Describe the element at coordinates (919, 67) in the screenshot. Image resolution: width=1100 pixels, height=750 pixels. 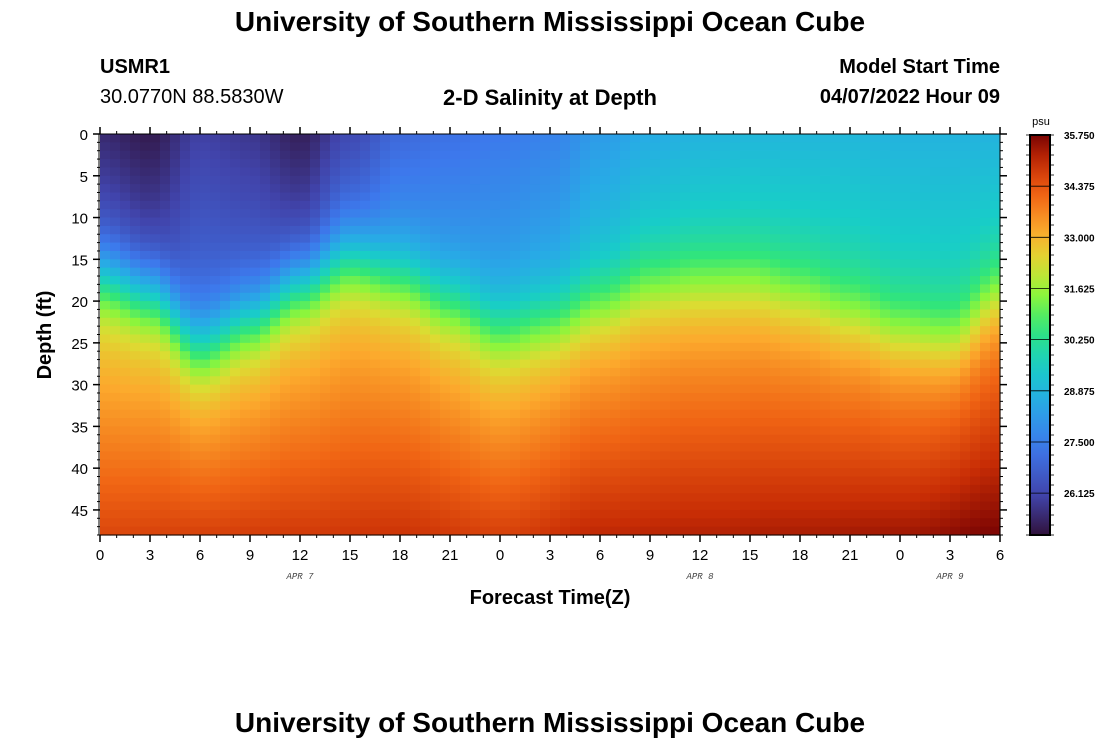
I see `model-start-label: Model Start Time` at that location.